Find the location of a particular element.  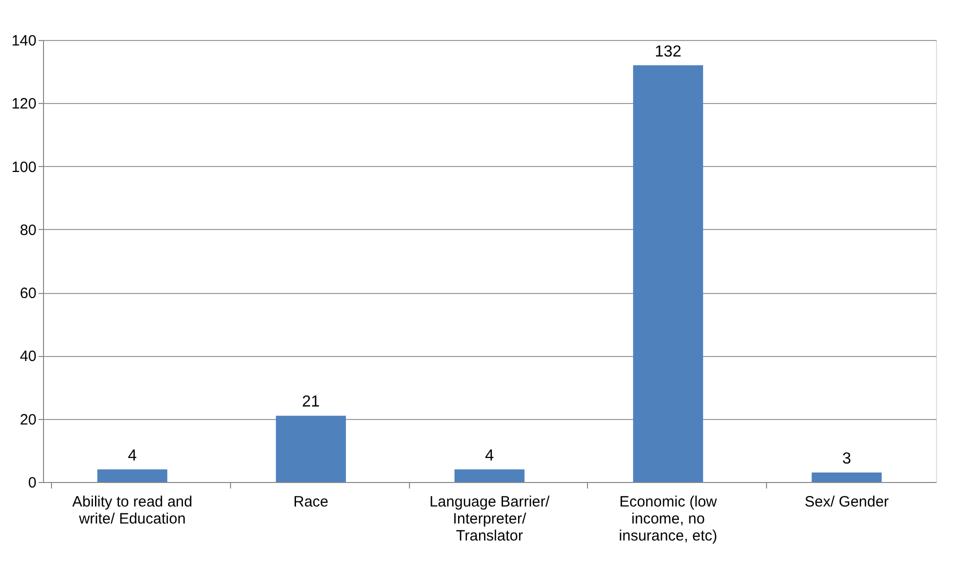

y-tick-label: 20 is located at coordinates (28, 419).